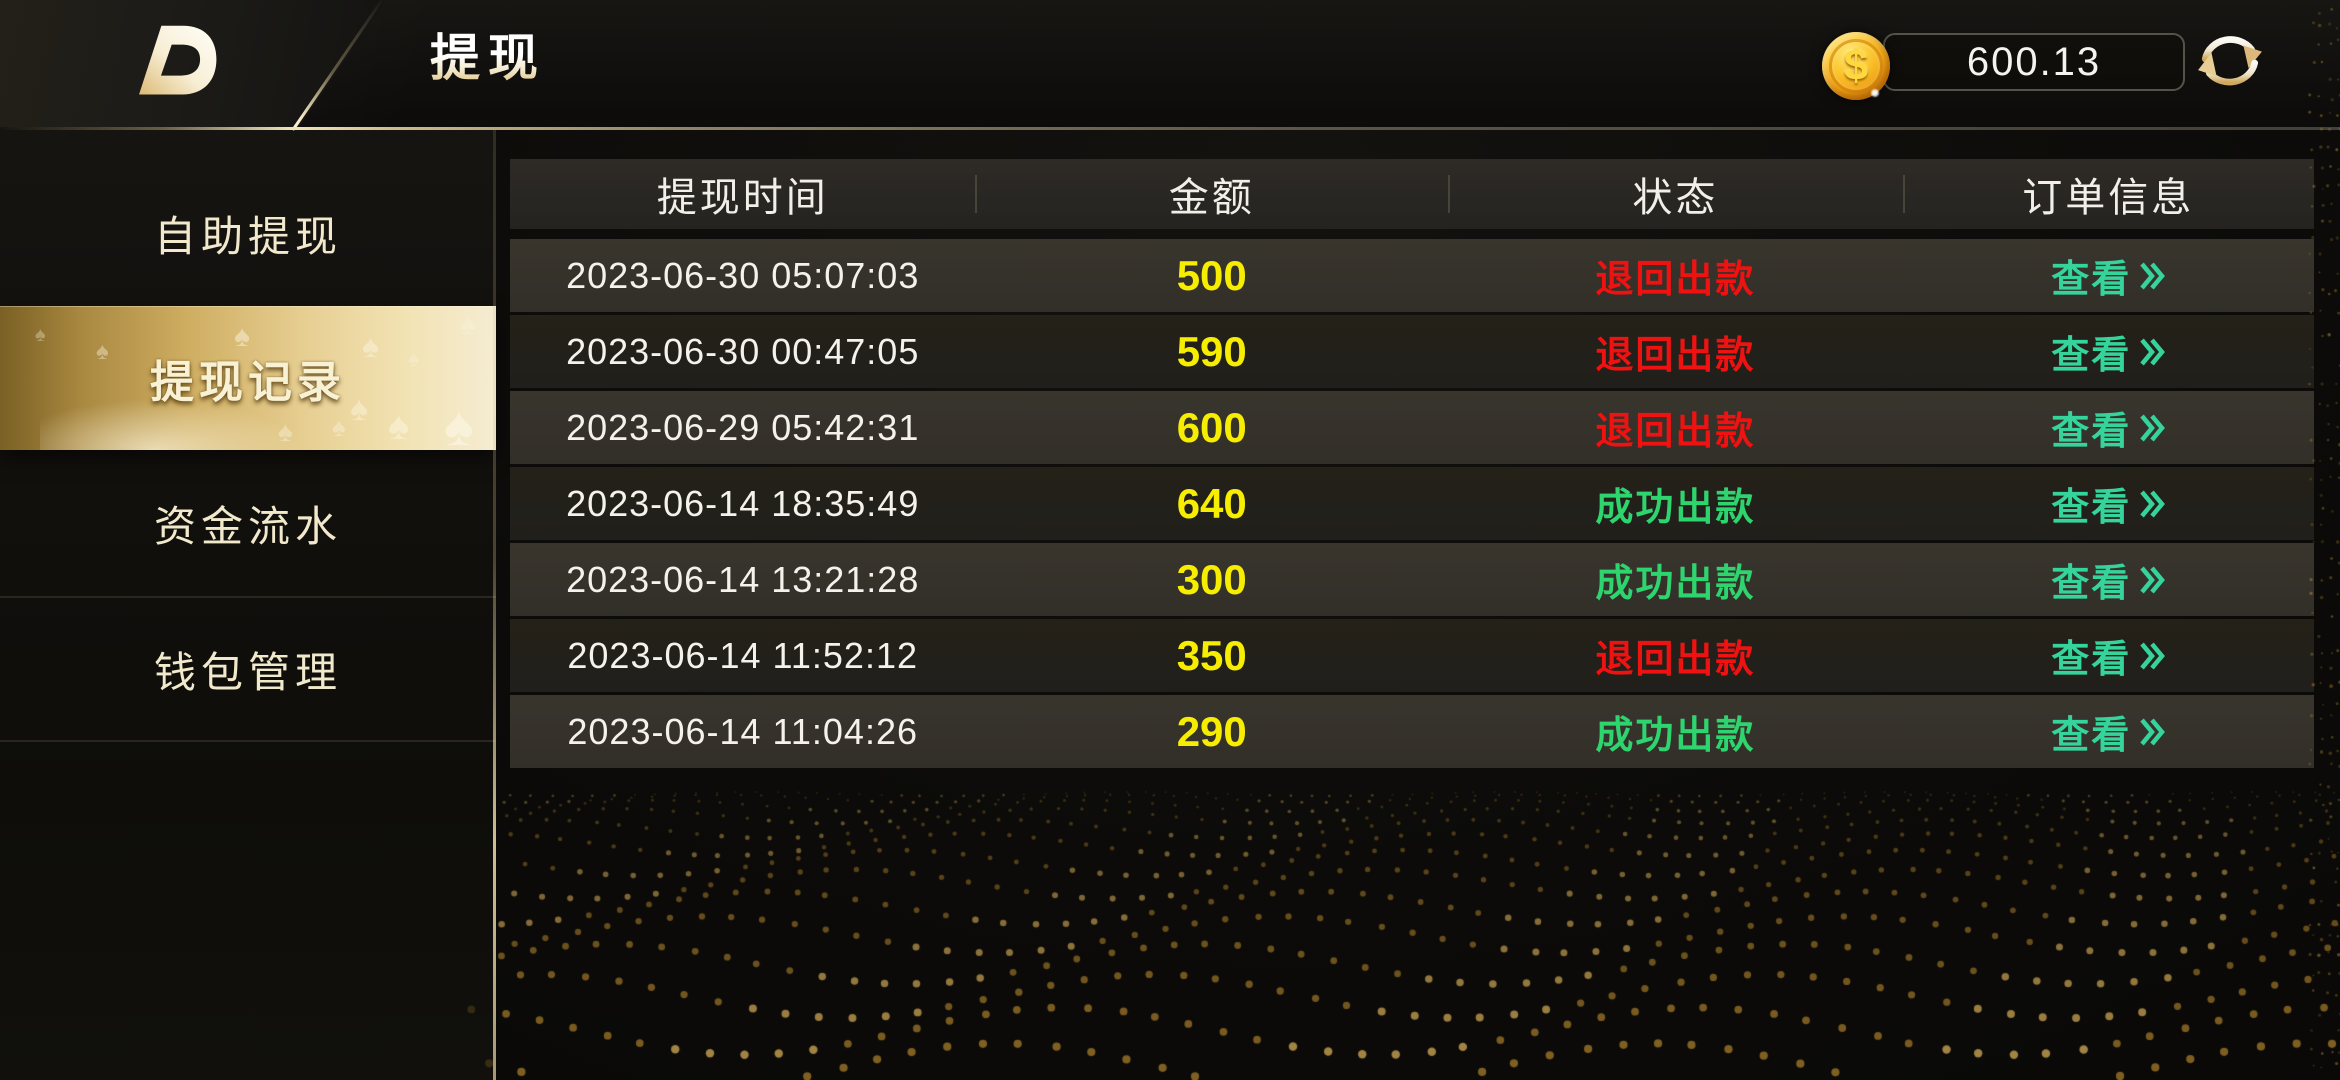 The image size is (2340, 1080). I want to click on top-bar: 提现 600.13 $, so click(1170, 65).